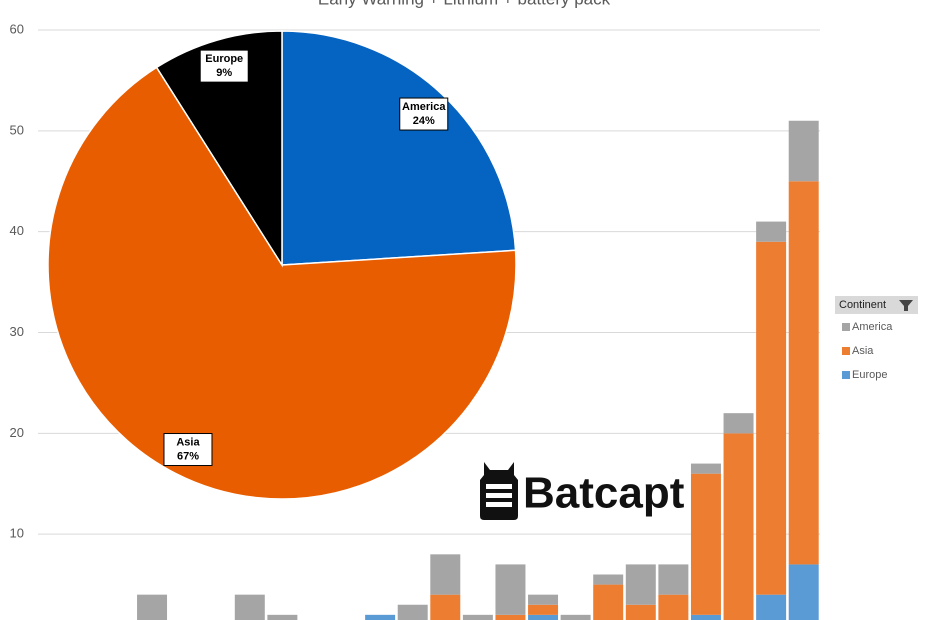 The width and height of the screenshot is (930, 620). Describe the element at coordinates (863, 351) in the screenshot. I see `legend-label: Asia` at that location.